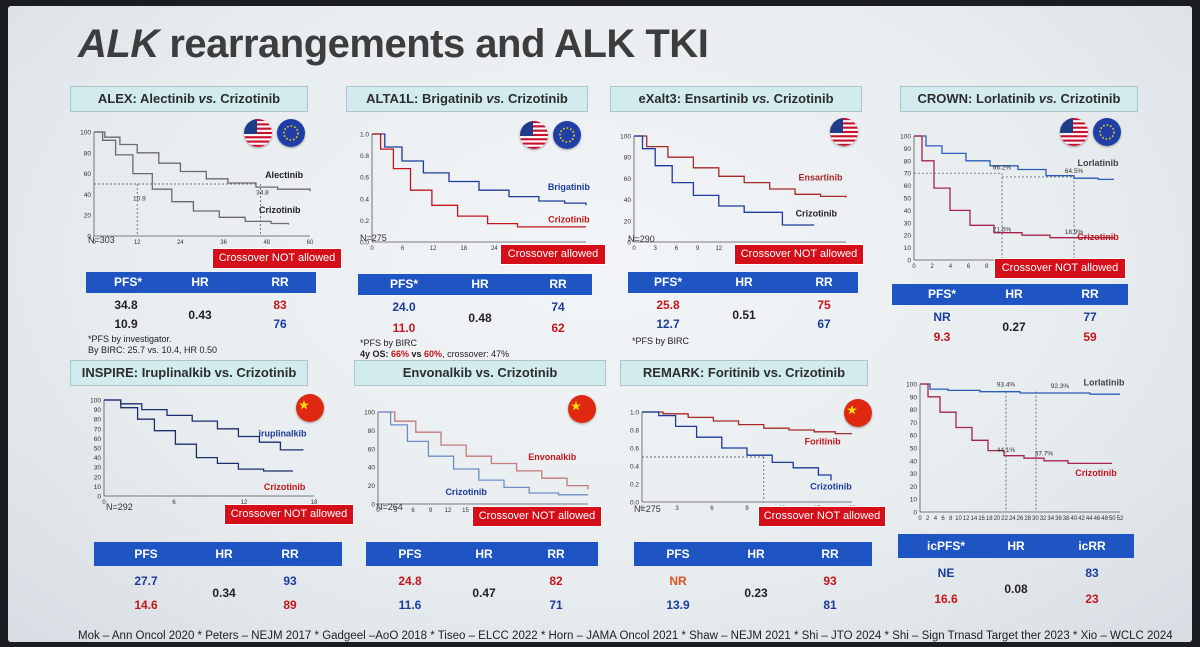  I want to click on table-header: PFS* HR RR, so click(1010, 294).